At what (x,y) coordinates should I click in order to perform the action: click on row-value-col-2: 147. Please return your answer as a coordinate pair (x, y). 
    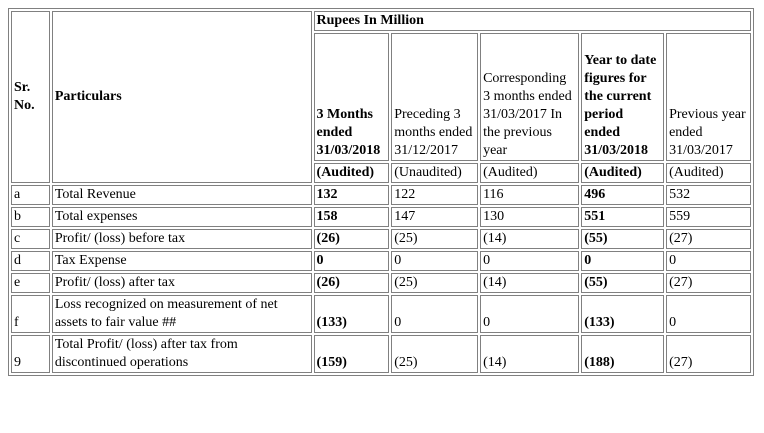
    Looking at the image, I should click on (435, 217).